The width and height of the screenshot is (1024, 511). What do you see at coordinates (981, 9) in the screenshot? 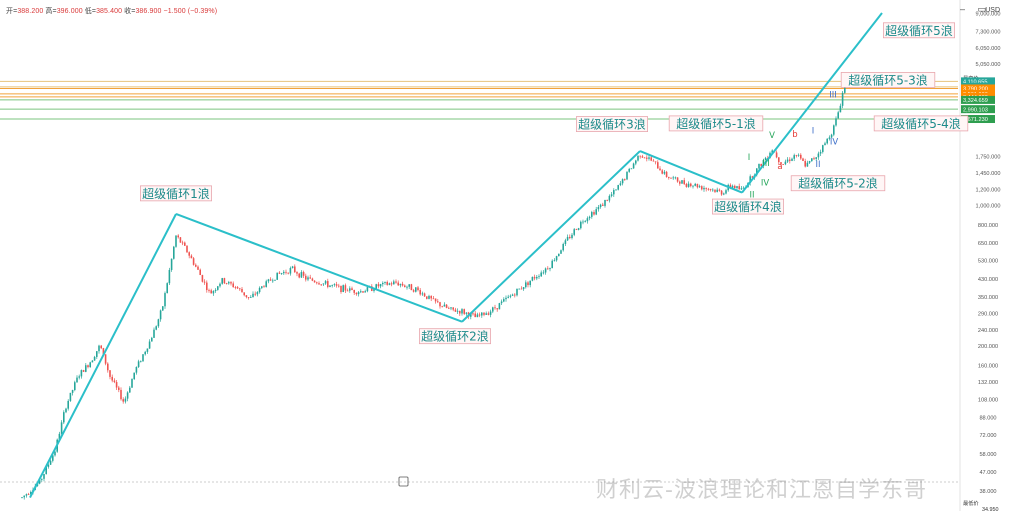
I see `restore-icon: ▭` at bounding box center [981, 9].